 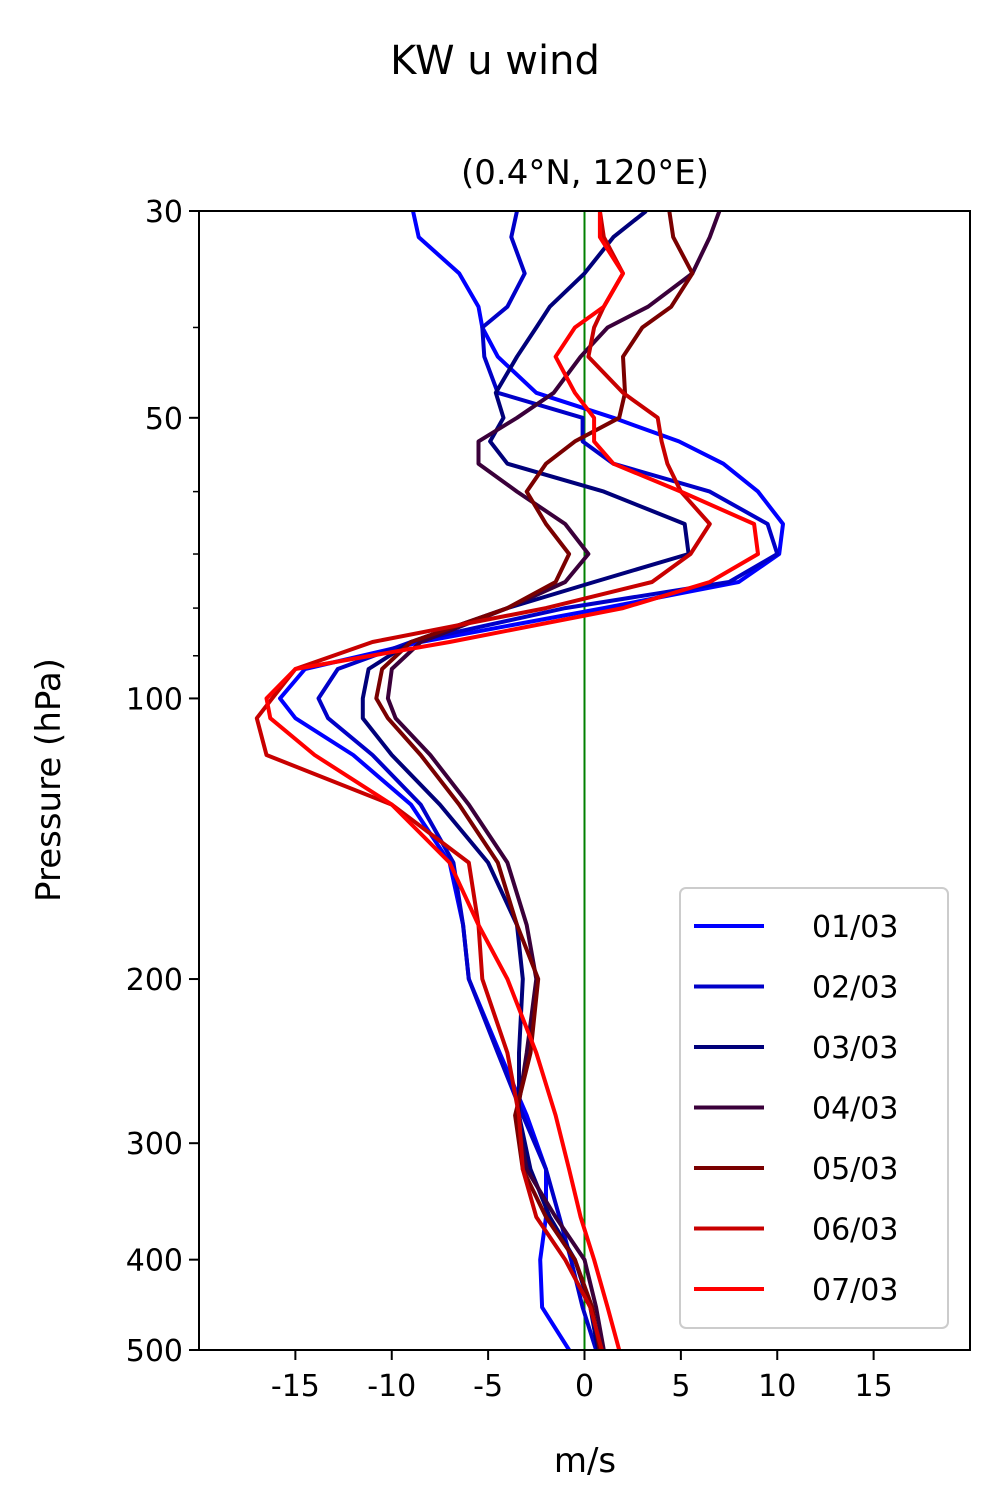 I want to click on x-tick-label: 0, so click(x=584, y=1386).